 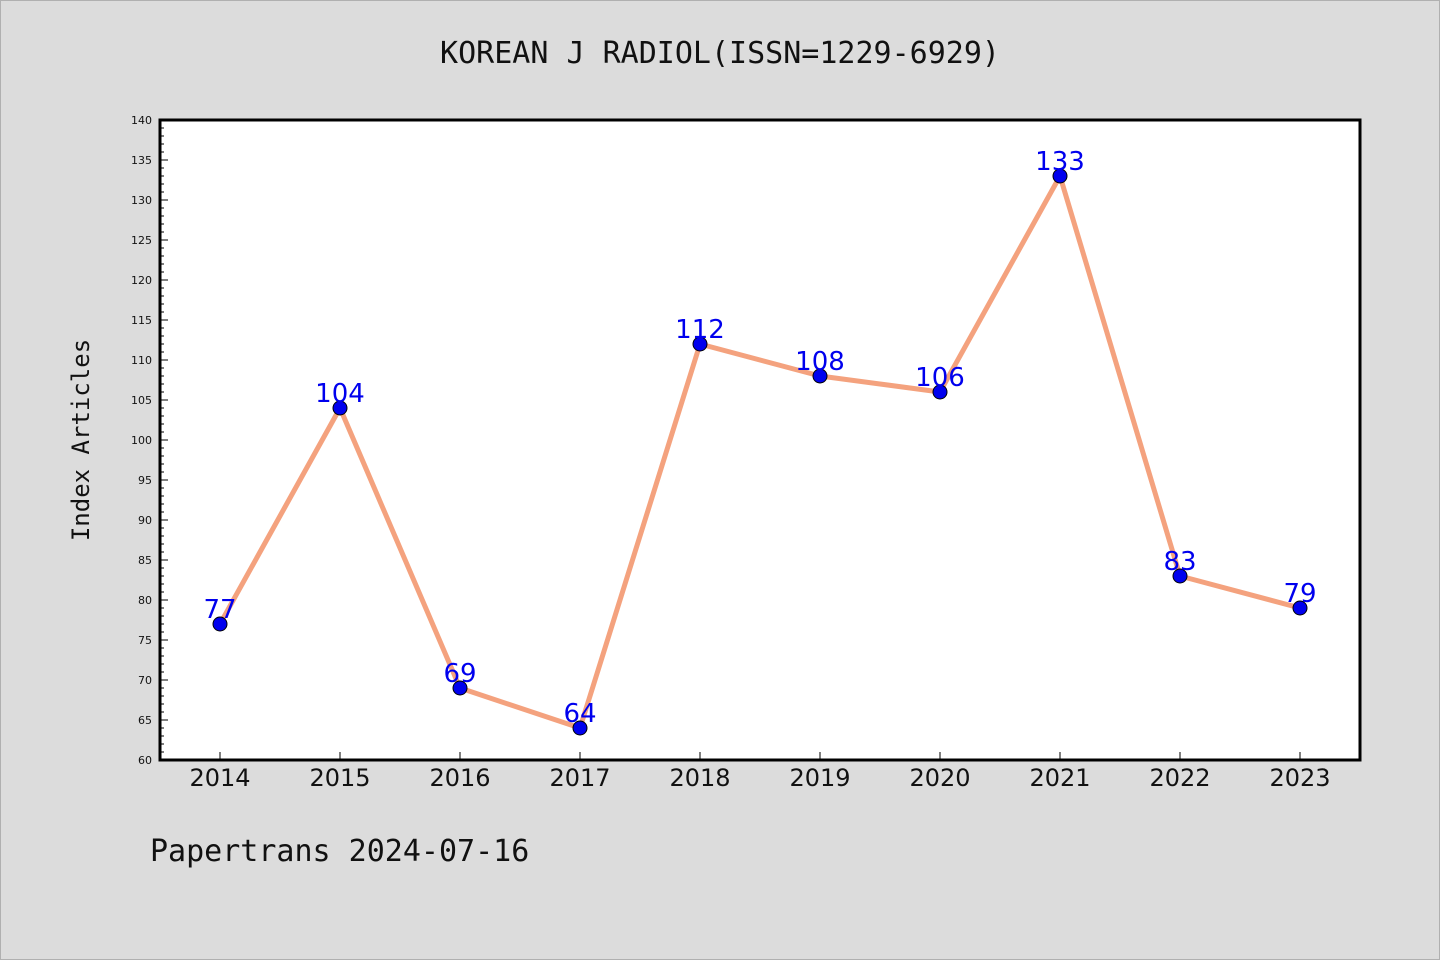 What do you see at coordinates (459, 778) in the screenshot?
I see `x-tick-label: 2016` at bounding box center [459, 778].